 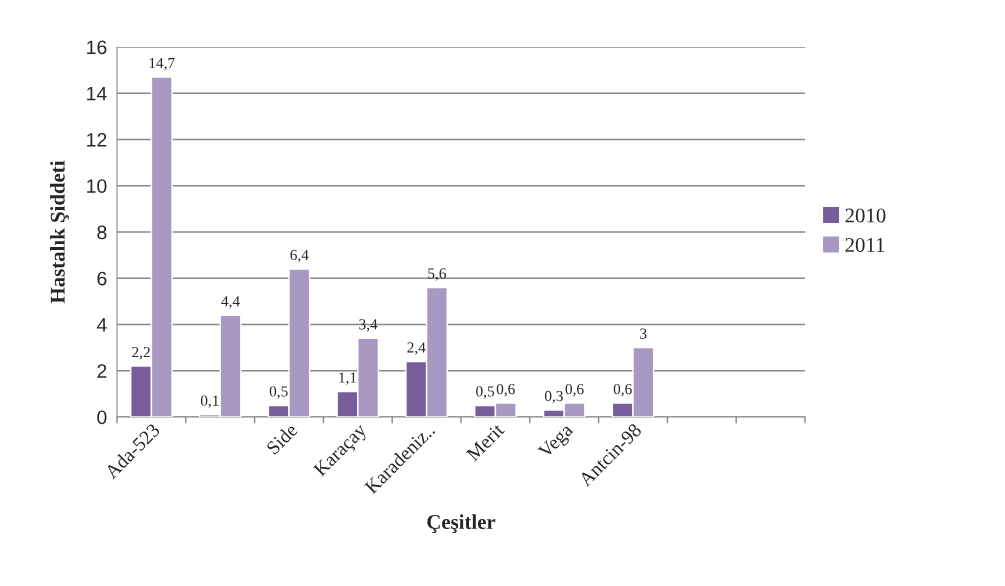 I want to click on y-tick-label: 14, so click(x=97, y=93).